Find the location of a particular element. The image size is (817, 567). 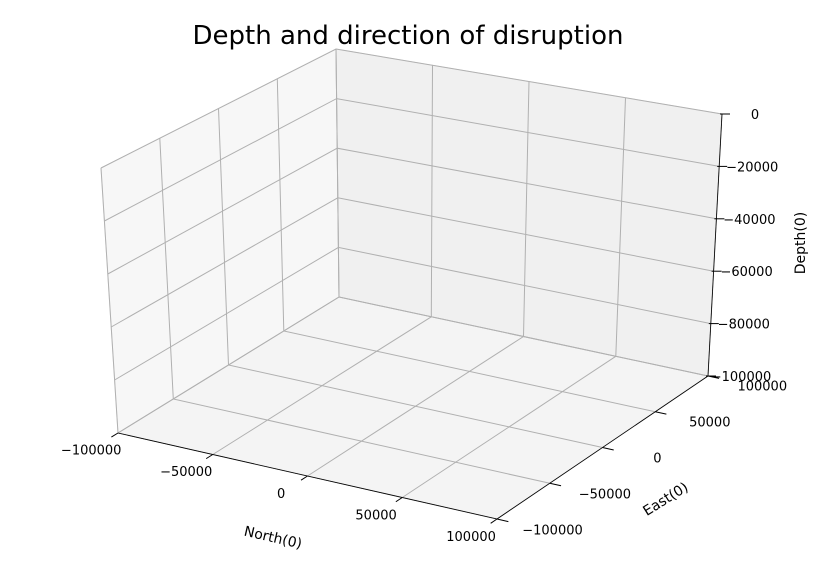

x-axis-label: North(0) is located at coordinates (272, 538).